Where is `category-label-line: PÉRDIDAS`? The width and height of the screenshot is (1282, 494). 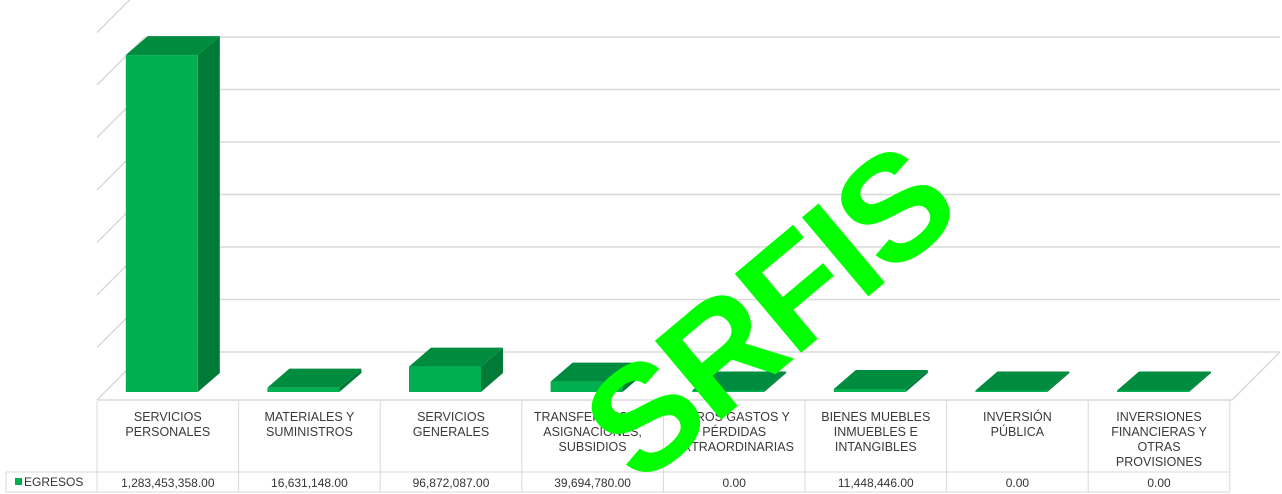 category-label-line: PÉRDIDAS is located at coordinates (734, 431).